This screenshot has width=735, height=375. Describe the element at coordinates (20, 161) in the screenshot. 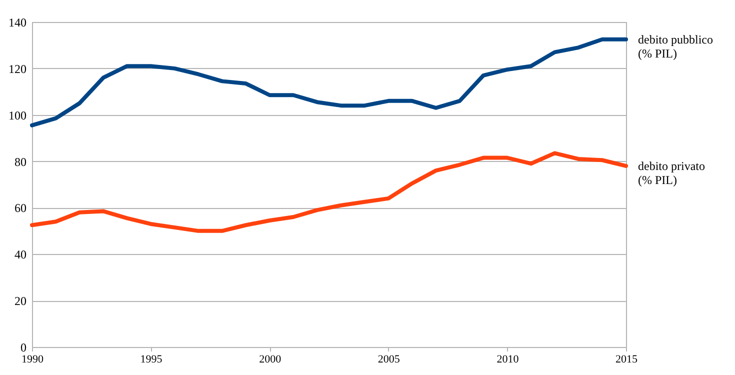

I see `y-tick-label: 80` at that location.